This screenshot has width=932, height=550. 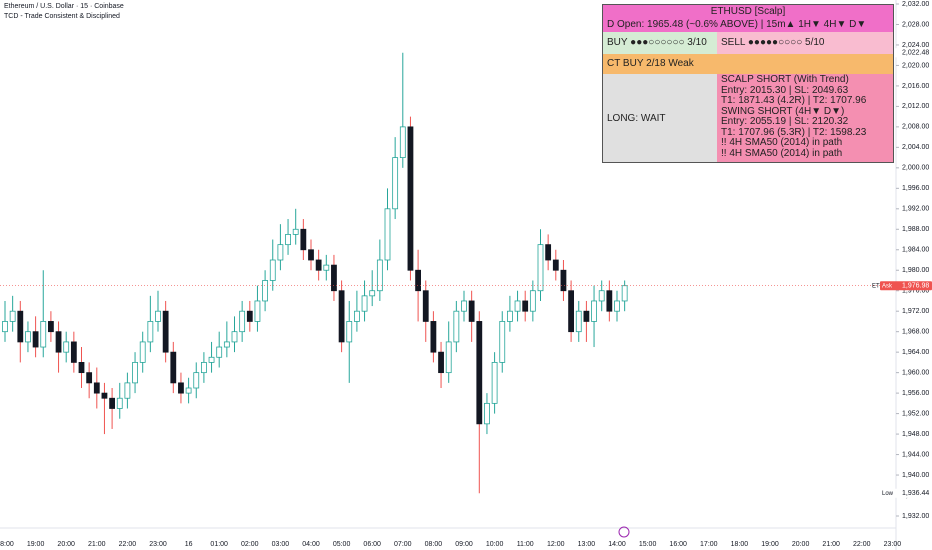 What do you see at coordinates (782, 153) in the screenshot?
I see `signal-line: !! 4H SMA50 (2014) in path` at bounding box center [782, 153].